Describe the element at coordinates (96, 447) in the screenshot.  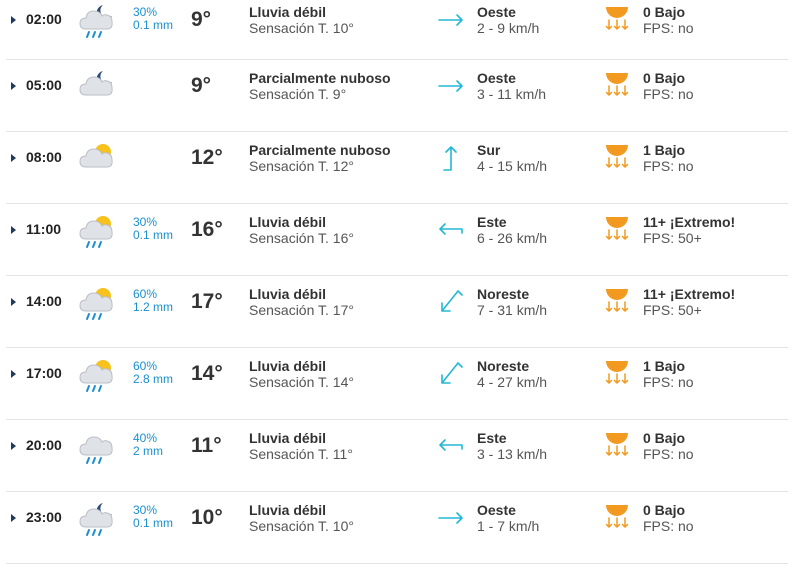
I see `cloud-rain-icon` at that location.